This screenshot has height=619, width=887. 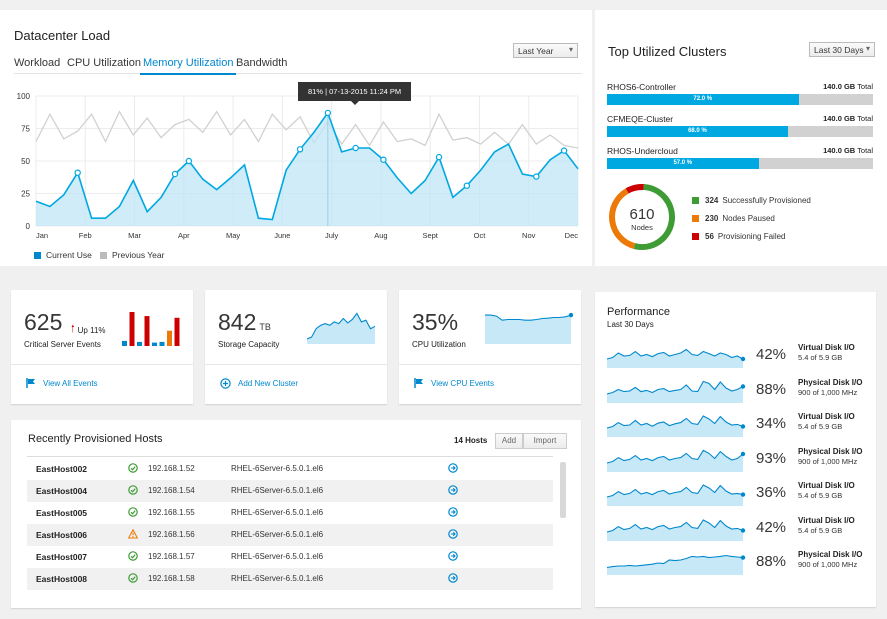 I want to click on x-tick-label: Aug, so click(x=380, y=235).